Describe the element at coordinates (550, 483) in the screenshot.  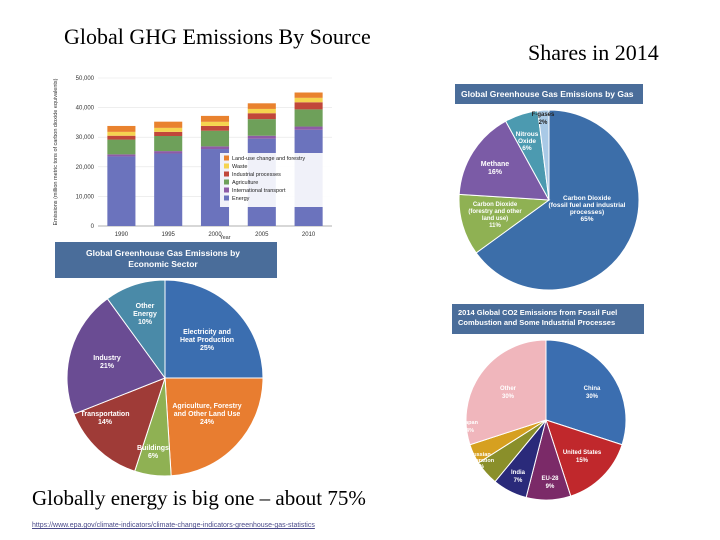
I see `pie-label-eu-28: EU-28 9%` at that location.